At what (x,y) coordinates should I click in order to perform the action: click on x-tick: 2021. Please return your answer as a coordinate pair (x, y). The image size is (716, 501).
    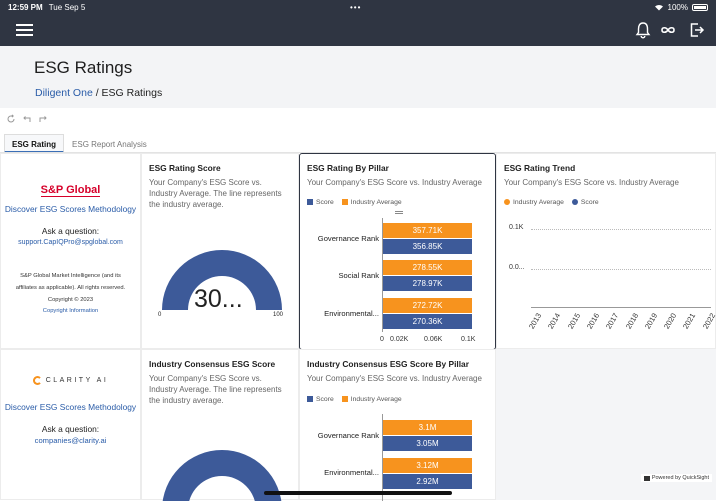
    Looking at the image, I should click on (689, 321).